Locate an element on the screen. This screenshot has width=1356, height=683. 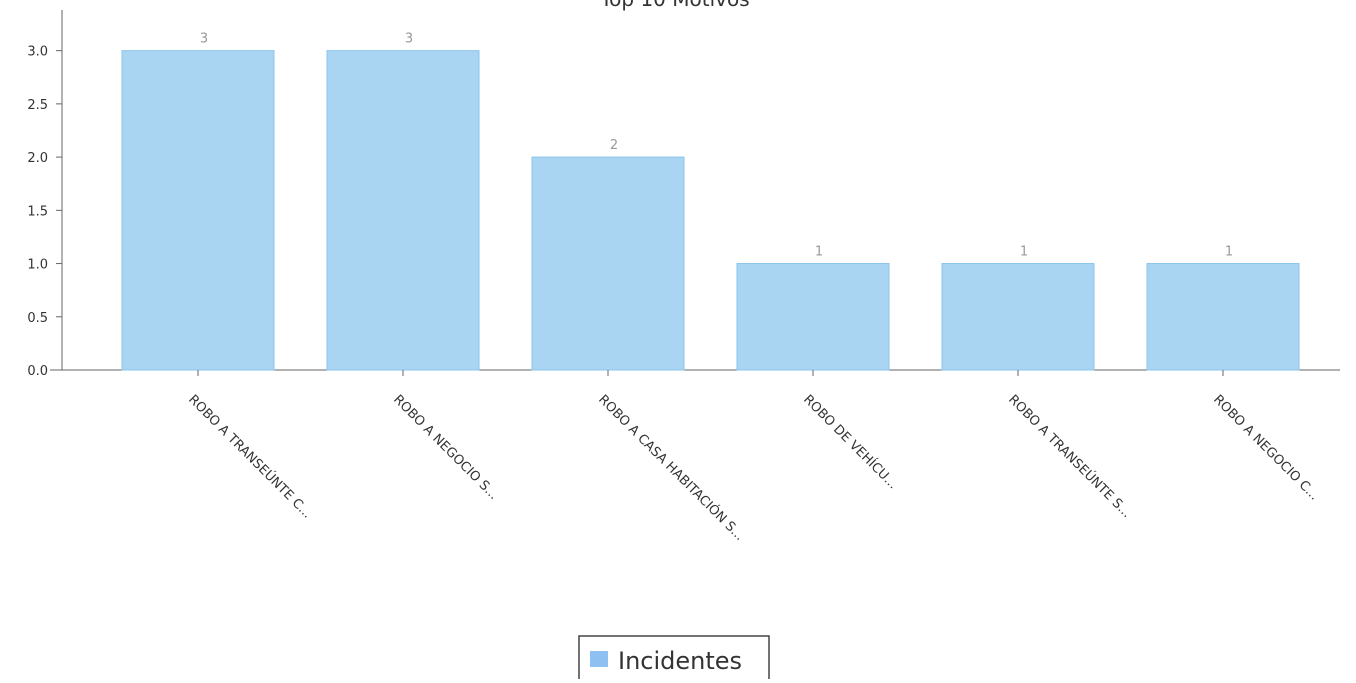
chart-title: Top 10 Motivos is located at coordinates (674, 5).